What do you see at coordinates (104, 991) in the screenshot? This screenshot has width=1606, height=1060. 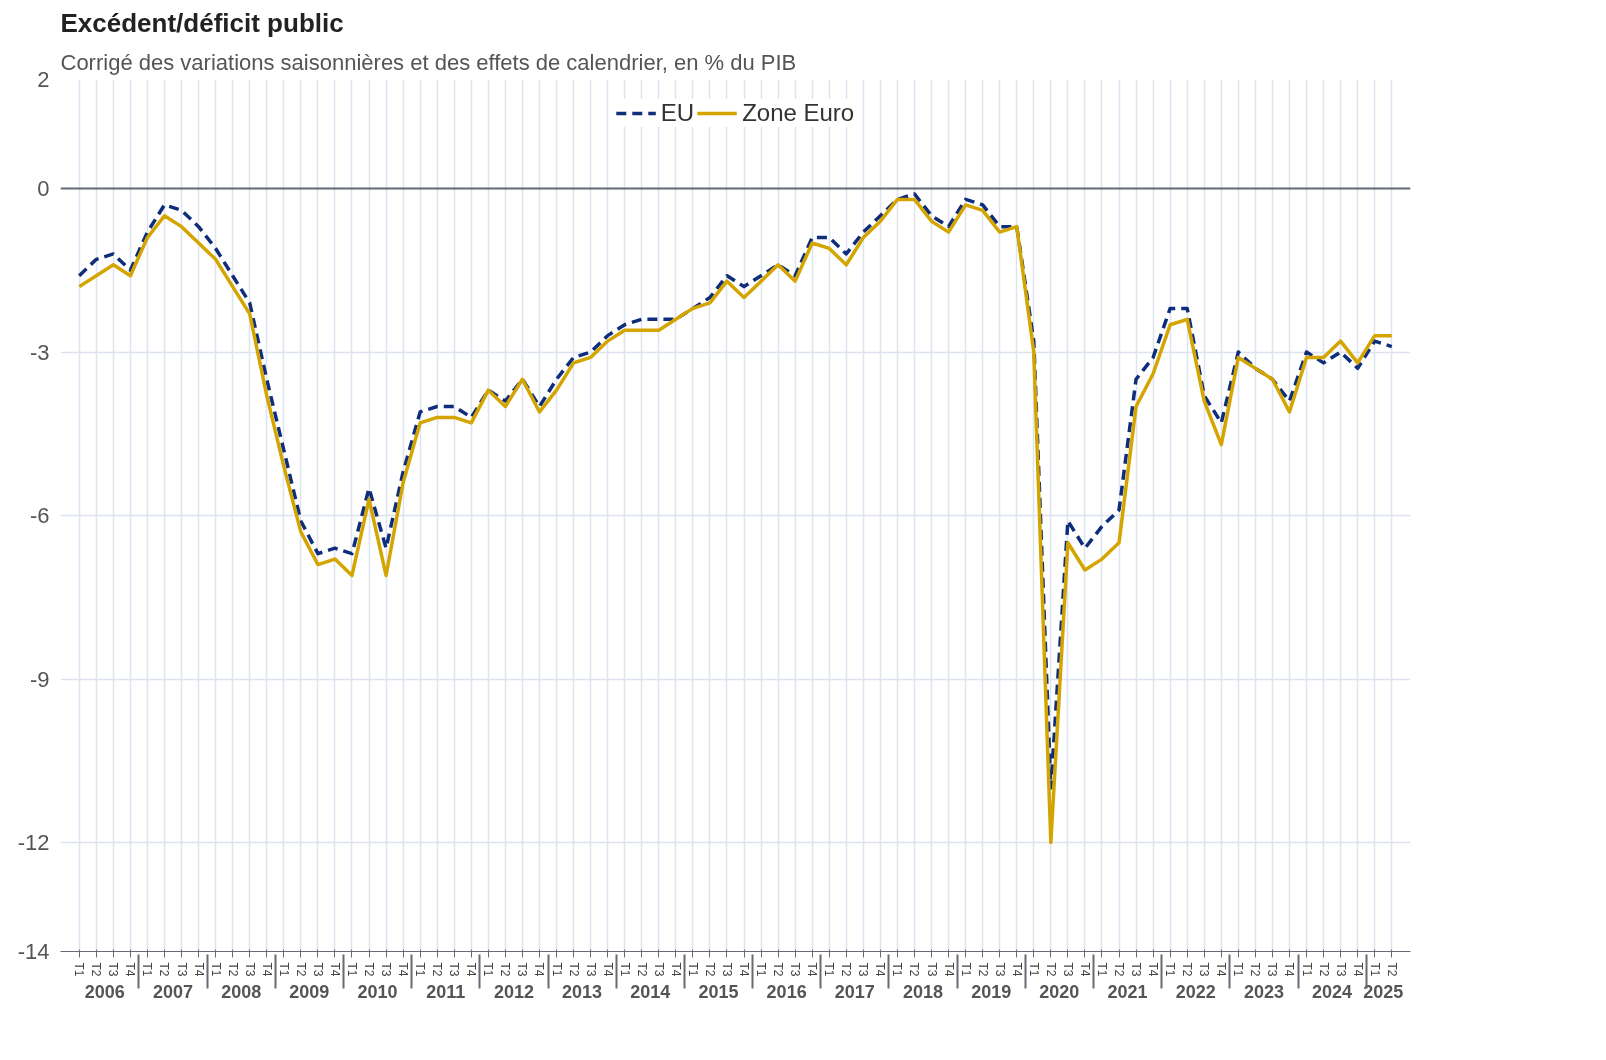 I see `text: 2006` at bounding box center [104, 991].